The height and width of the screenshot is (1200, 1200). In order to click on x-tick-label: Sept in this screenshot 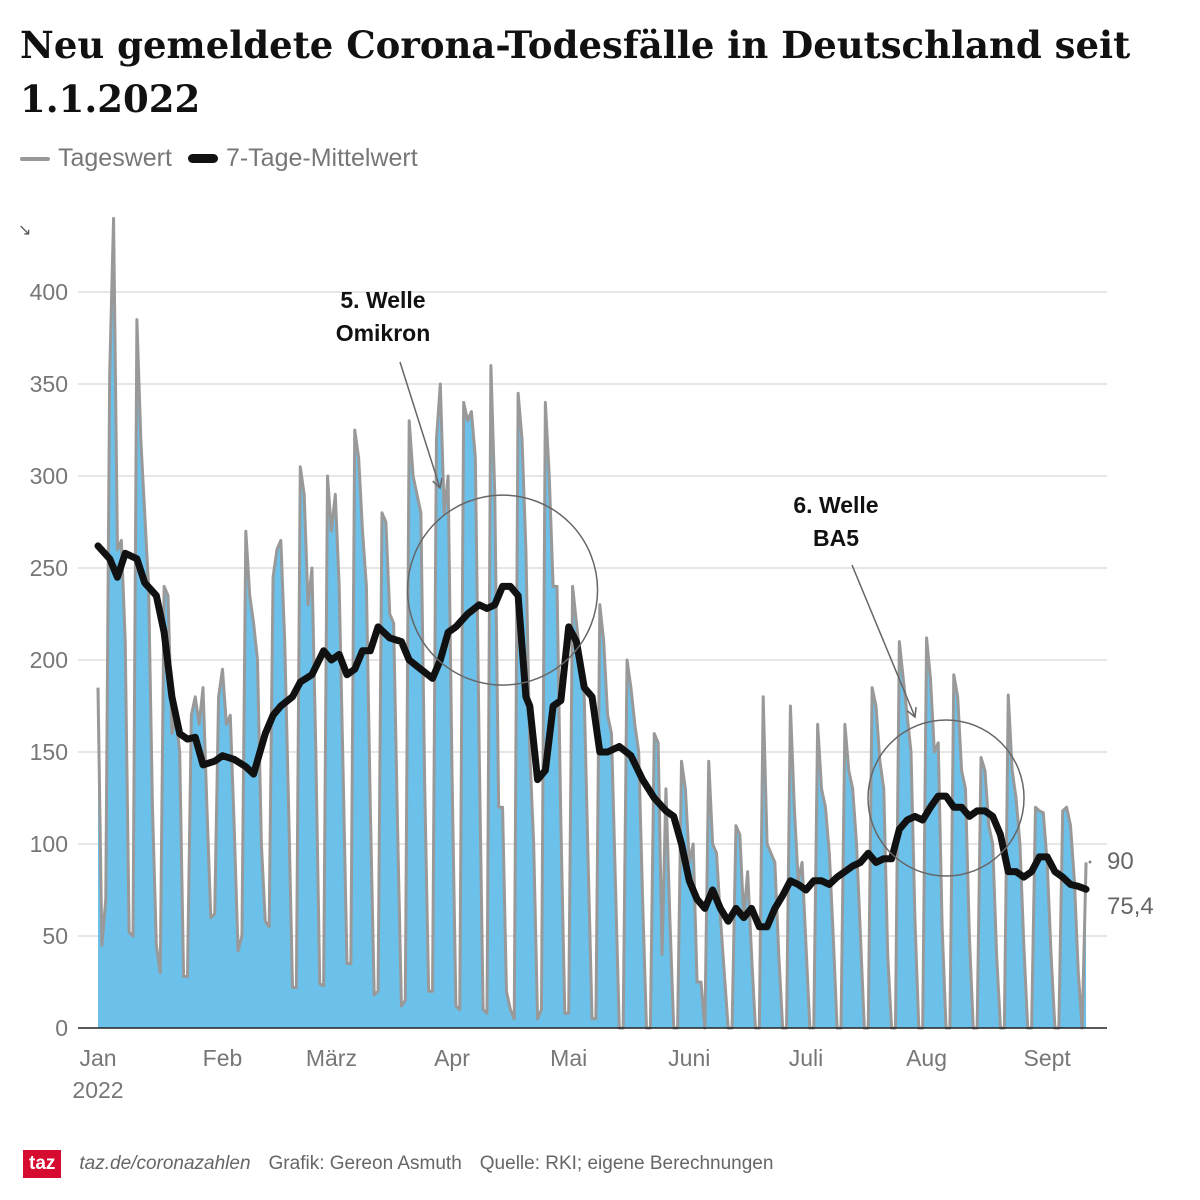, I will do `click(1047, 1058)`.